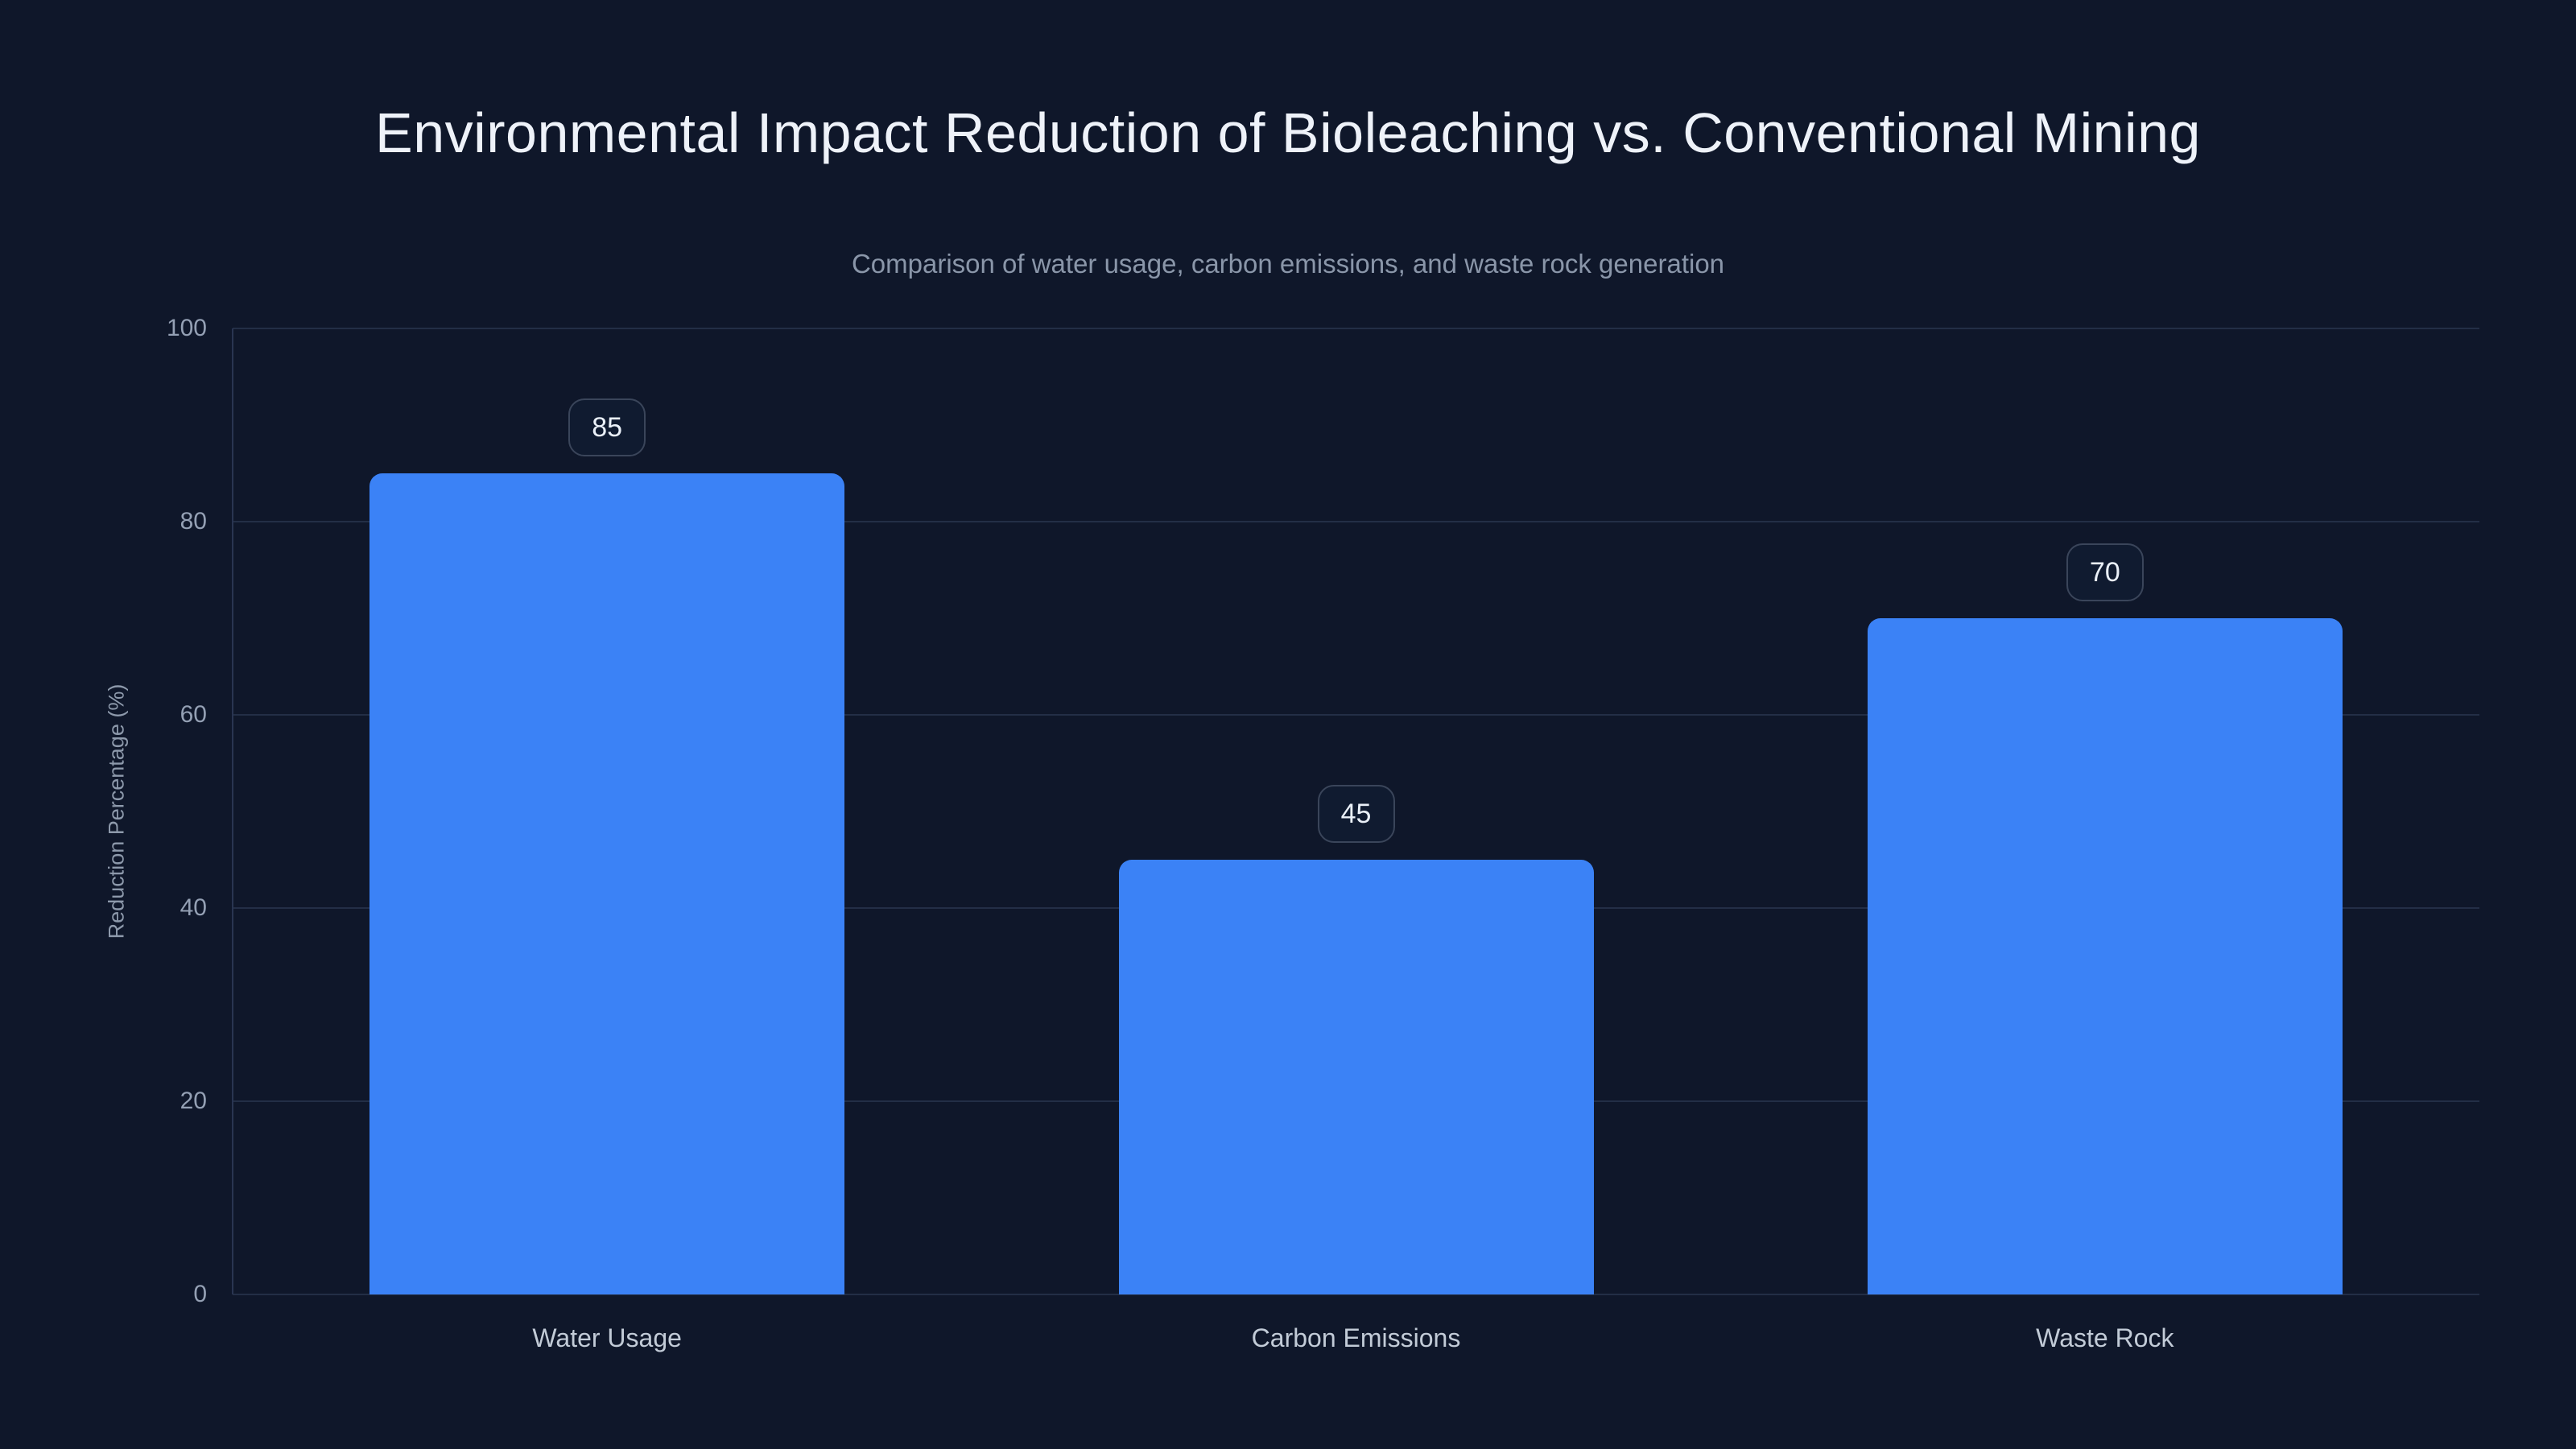 Image resolution: width=2576 pixels, height=1449 pixels. What do you see at coordinates (2105, 1337) in the screenshot?
I see `x-category-label-waste-rock: Waste Rock` at bounding box center [2105, 1337].